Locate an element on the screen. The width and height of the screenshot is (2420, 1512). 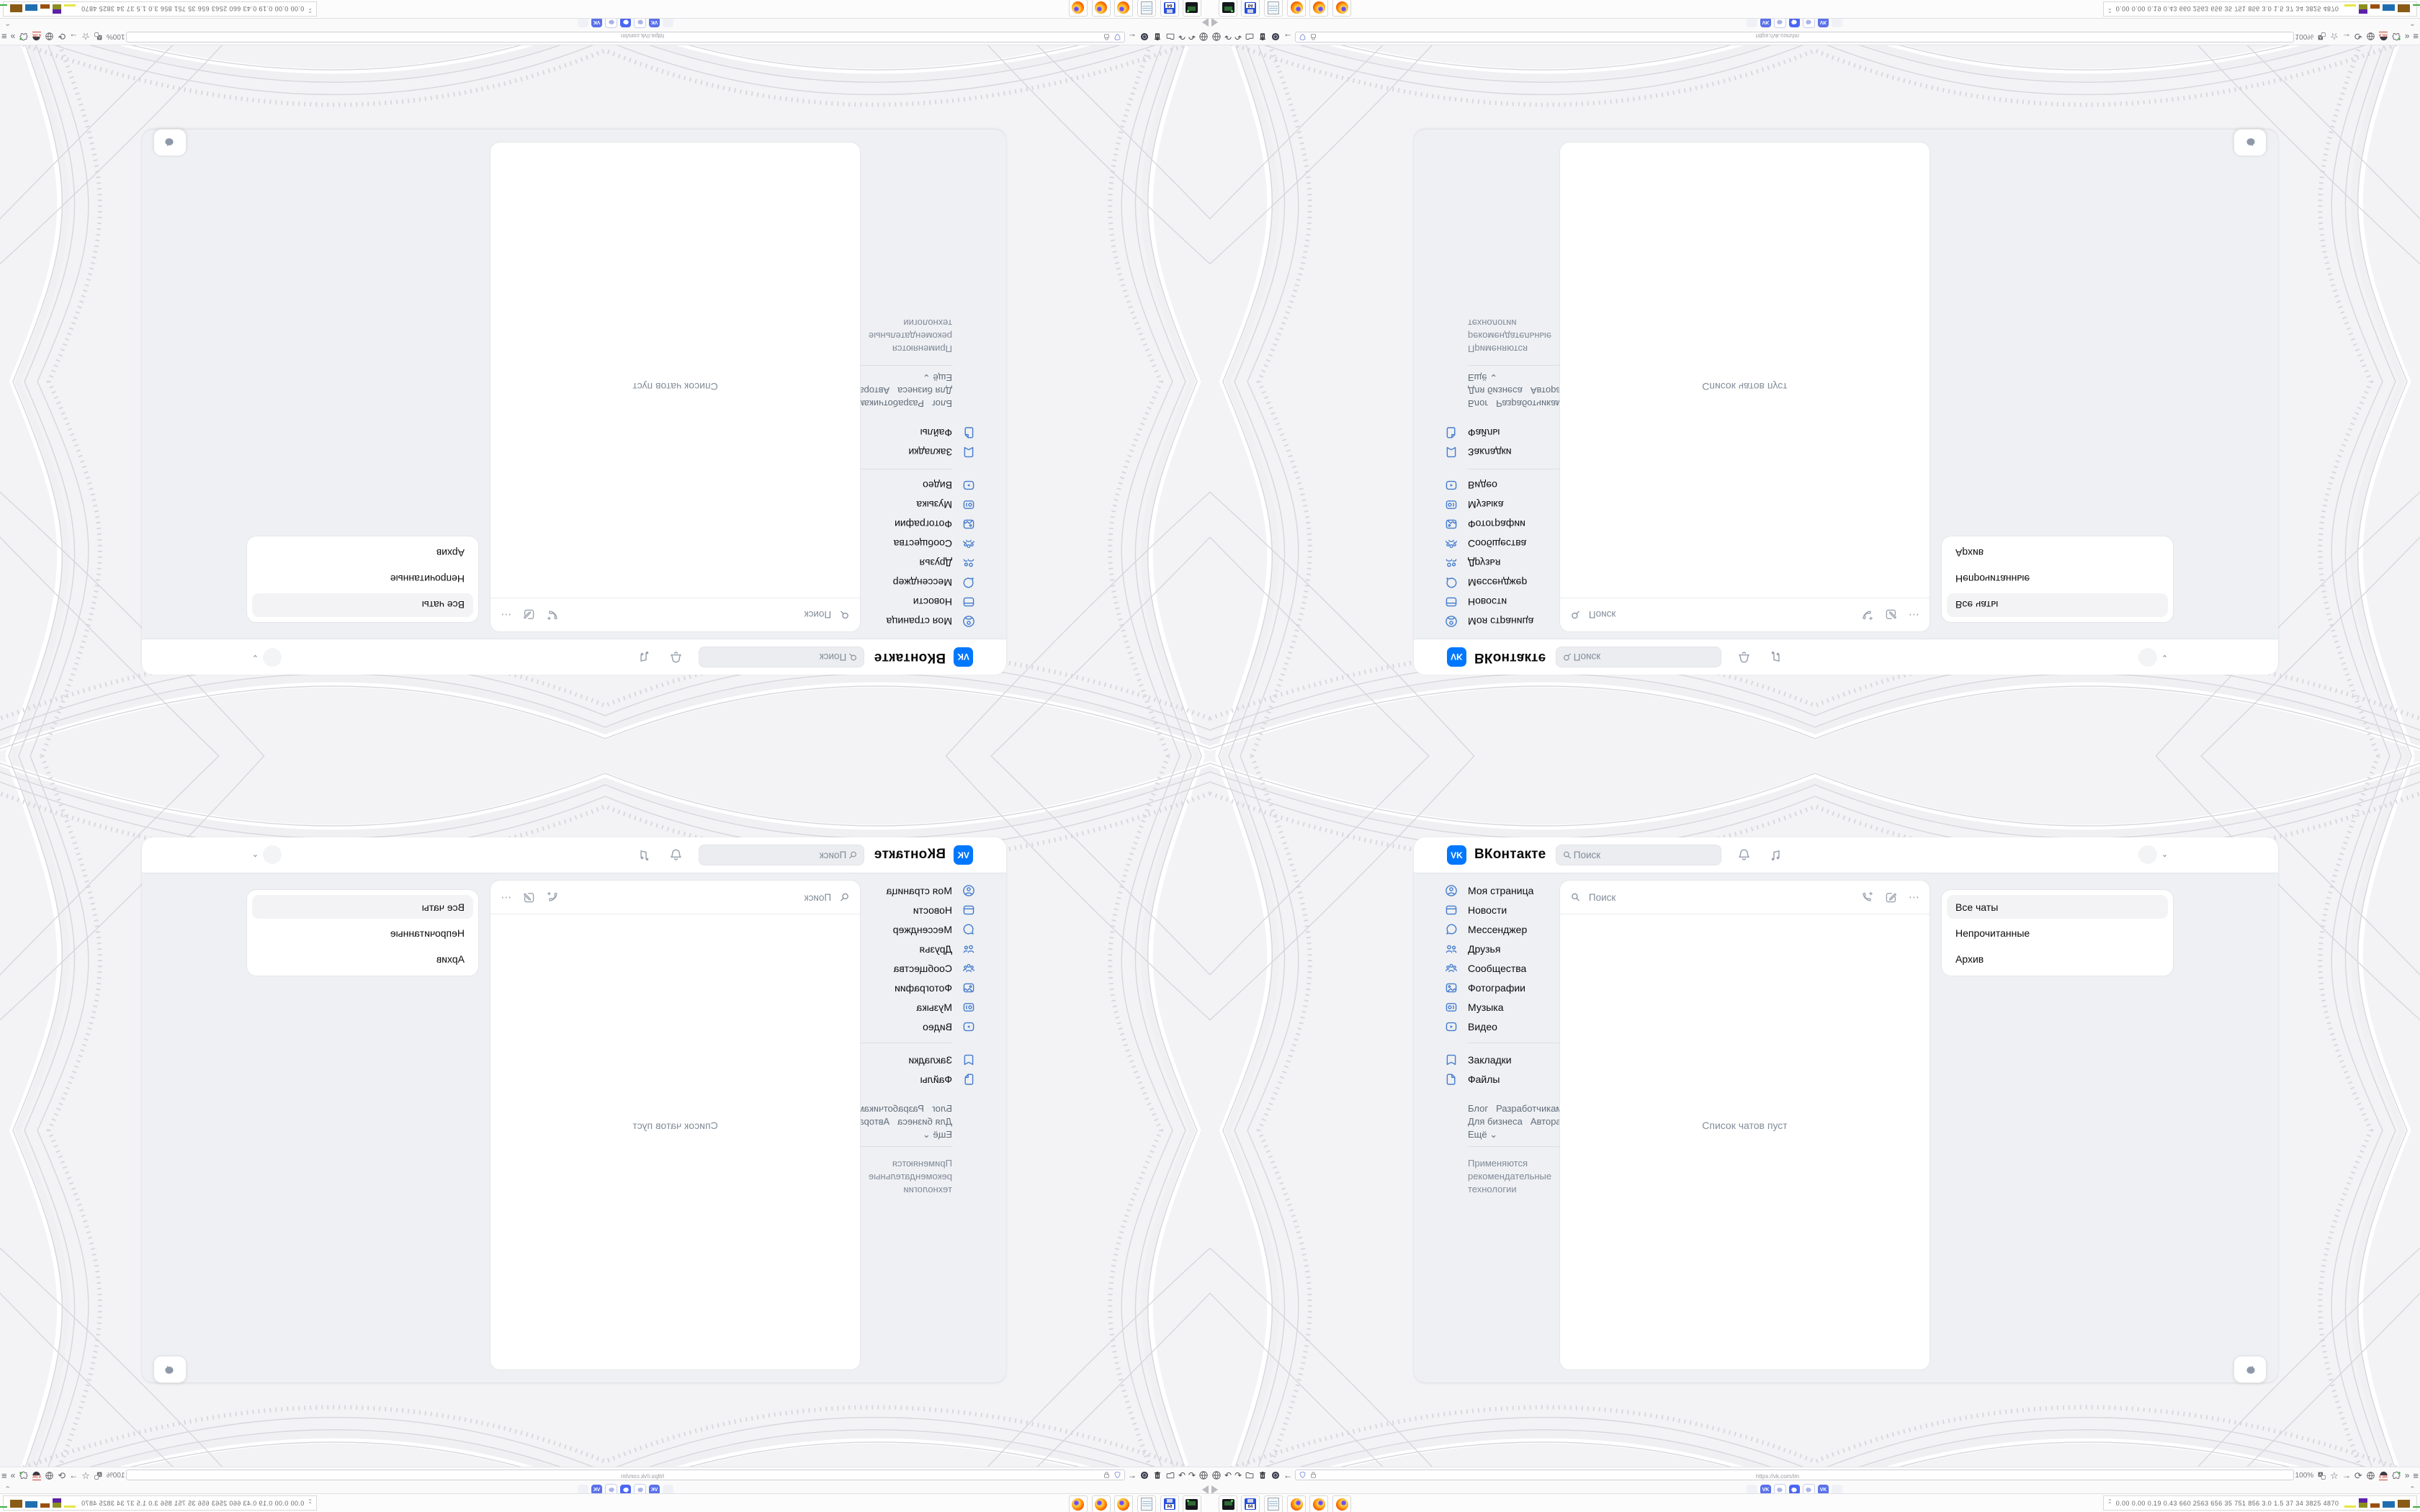
compose-icon is located at coordinates (1891, 897).